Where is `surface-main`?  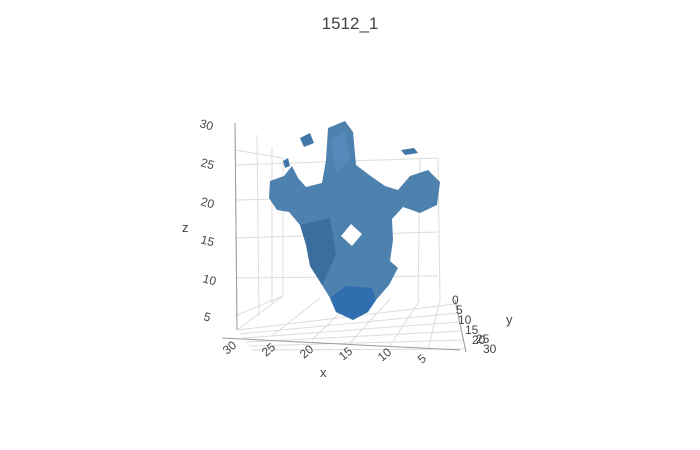
surface-main is located at coordinates (354, 220).